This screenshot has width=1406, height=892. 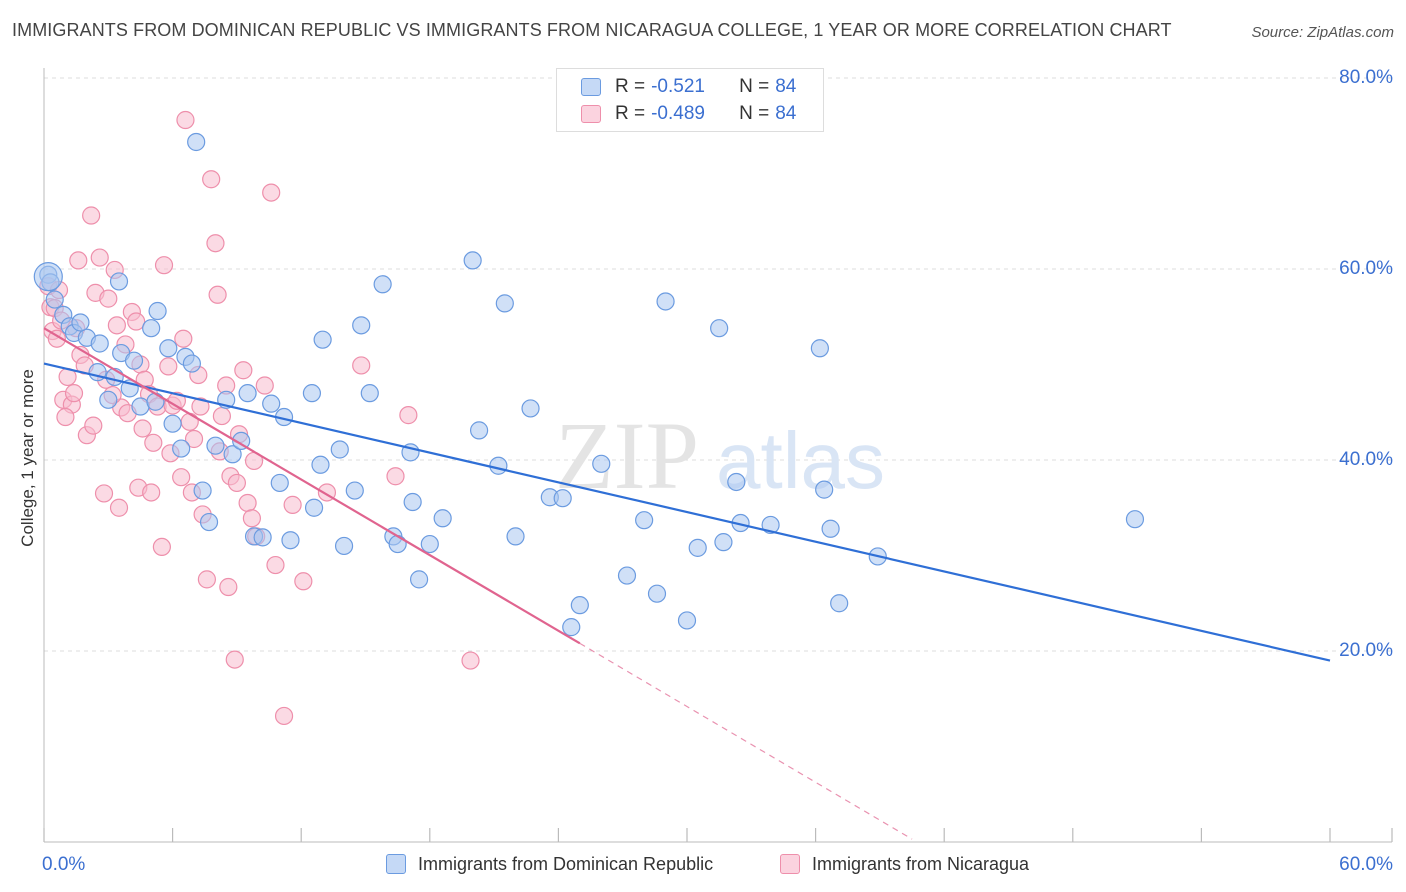 What do you see at coordinates (1366, 864) in the screenshot?
I see `x-tick-label: 60.0%` at bounding box center [1366, 864].